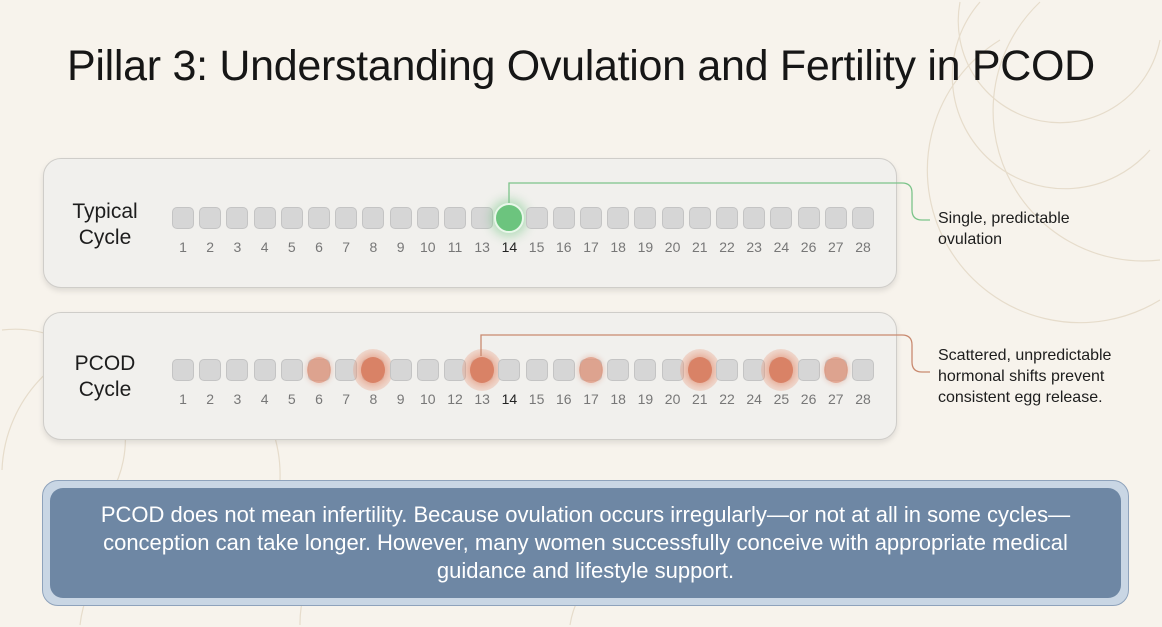 The width and height of the screenshot is (1162, 627). Describe the element at coordinates (754, 247) in the screenshot. I see `day-number: 23` at that location.